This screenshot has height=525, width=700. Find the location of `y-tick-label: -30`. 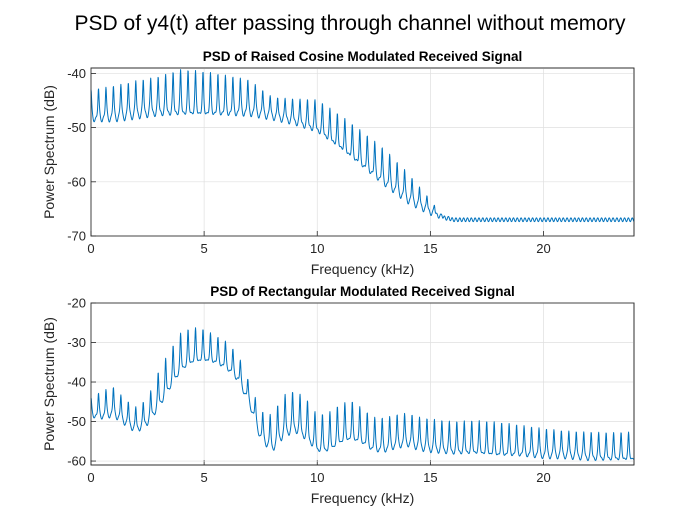

y-tick-label: -30 is located at coordinates (76, 342).